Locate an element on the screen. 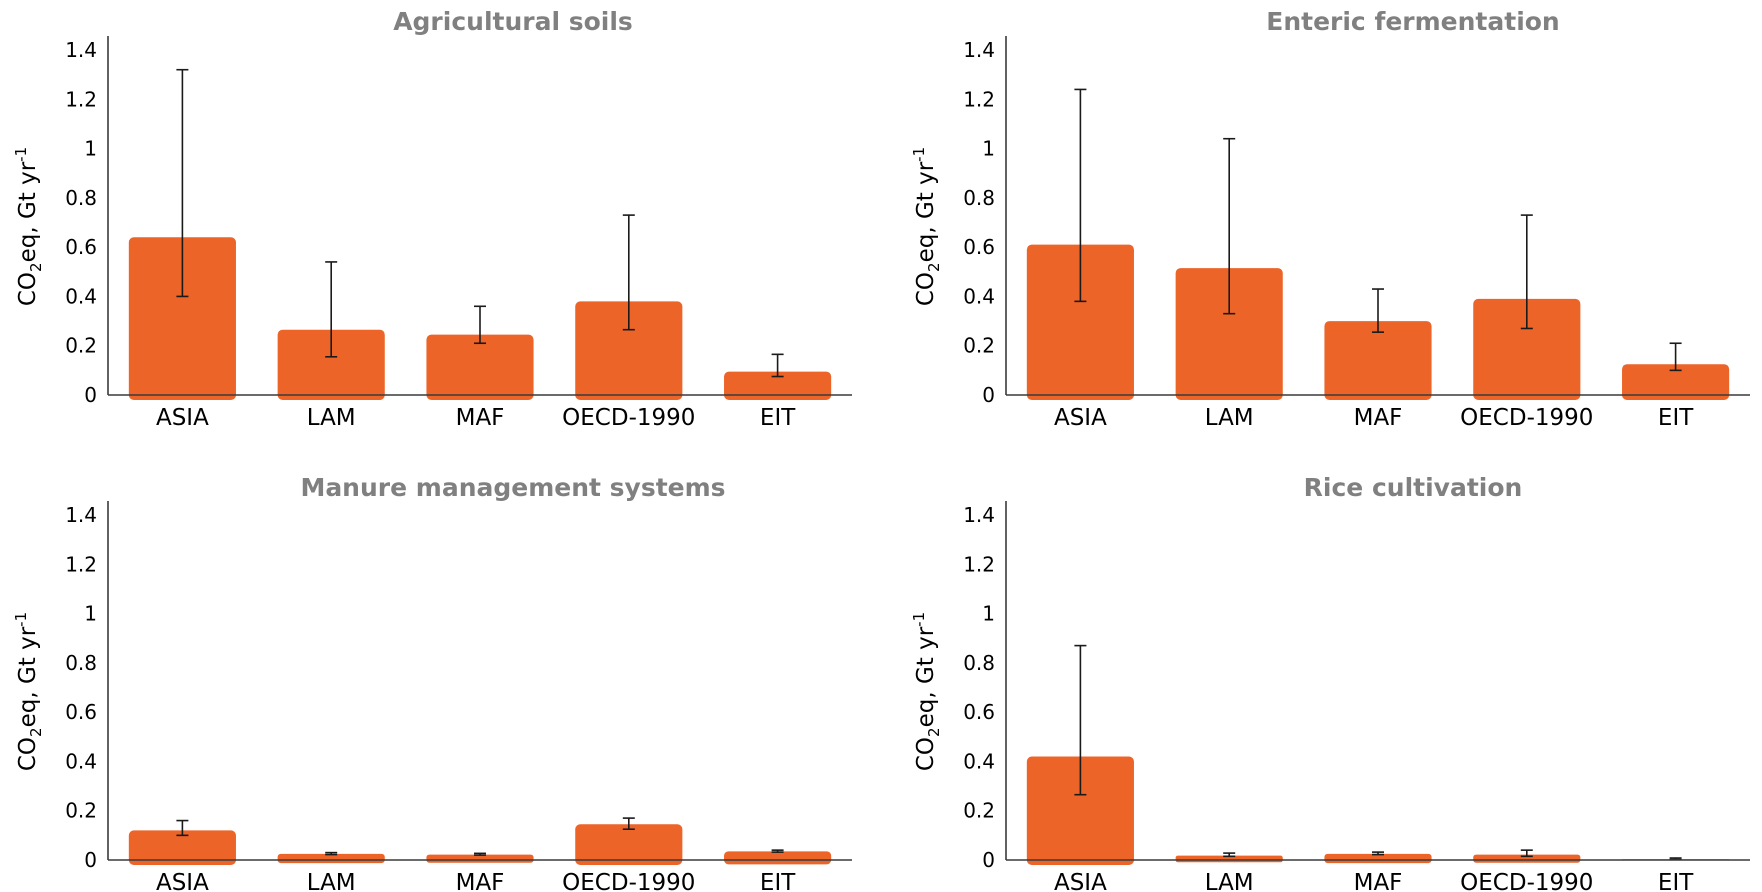 The height and width of the screenshot is (892, 1762). chart-title: Manure management systems is located at coordinates (512, 487).